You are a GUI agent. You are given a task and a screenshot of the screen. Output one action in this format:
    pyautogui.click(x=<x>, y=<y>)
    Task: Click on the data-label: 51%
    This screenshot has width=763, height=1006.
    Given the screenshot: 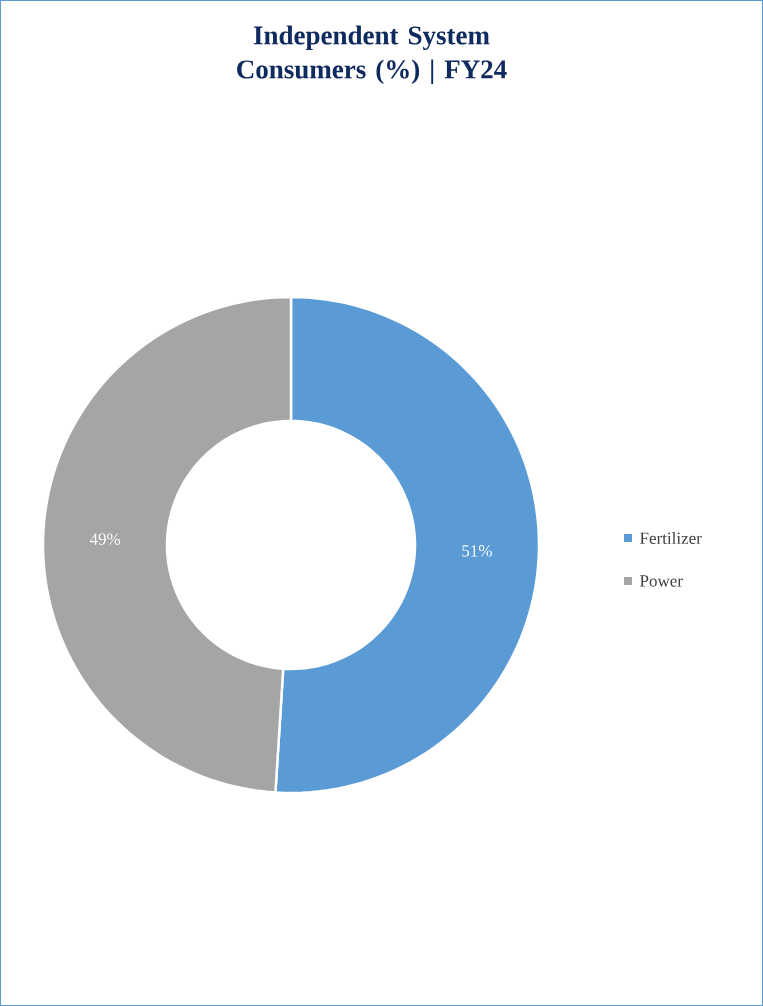 What is the action you would take?
    pyautogui.click(x=477, y=551)
    